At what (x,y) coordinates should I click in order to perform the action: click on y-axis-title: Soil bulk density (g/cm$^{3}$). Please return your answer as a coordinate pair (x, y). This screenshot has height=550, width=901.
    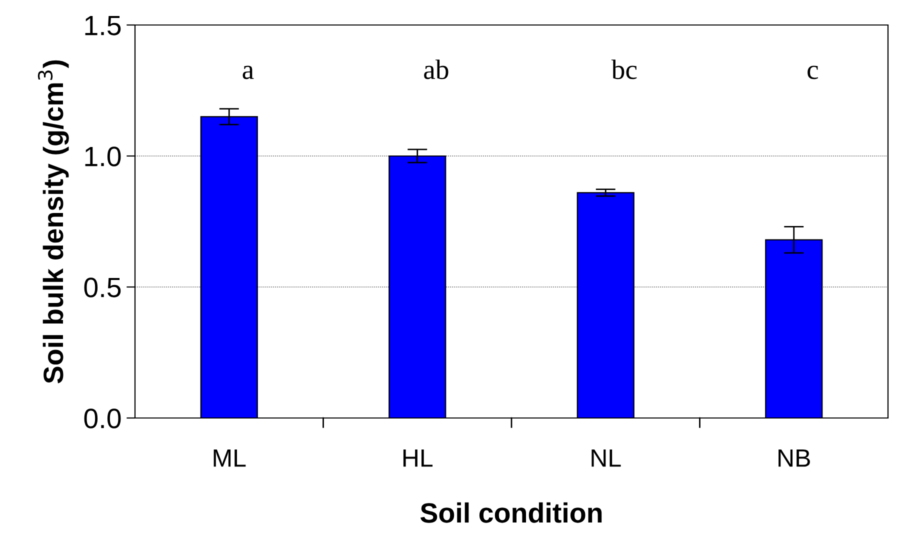
    Looking at the image, I should click on (53, 222).